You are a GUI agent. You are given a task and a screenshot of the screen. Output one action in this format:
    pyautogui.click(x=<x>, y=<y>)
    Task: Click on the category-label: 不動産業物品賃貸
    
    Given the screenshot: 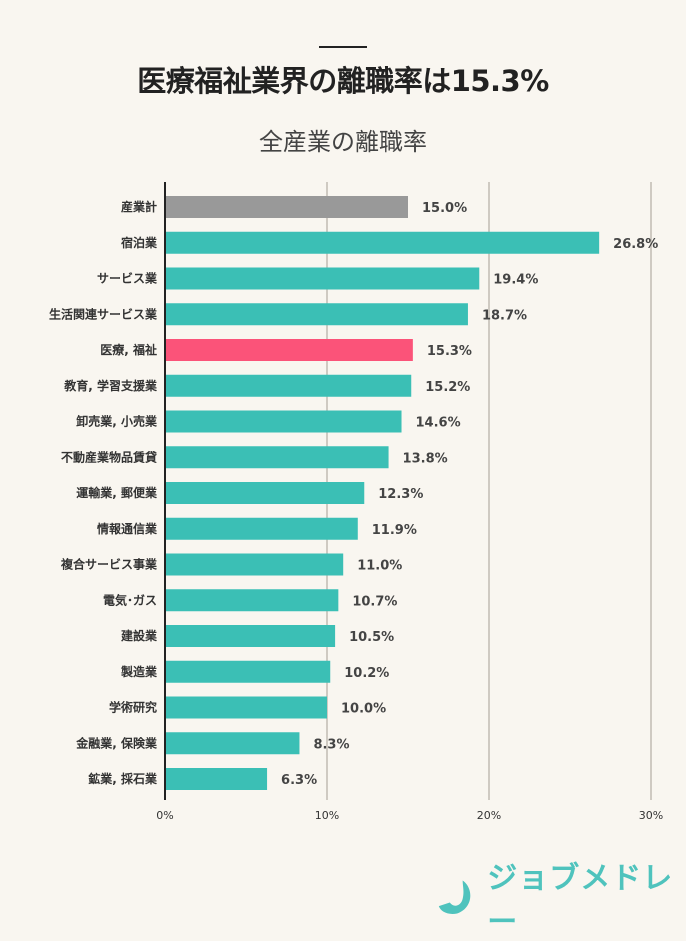 What is the action you would take?
    pyautogui.click(x=109, y=456)
    